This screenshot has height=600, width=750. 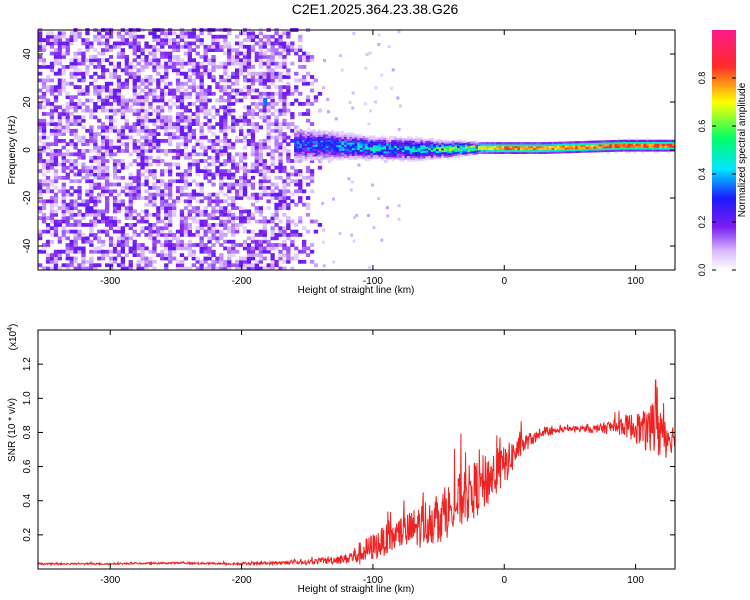 What do you see at coordinates (635, 281) in the screenshot?
I see `x-tick-label: 100` at bounding box center [635, 281].